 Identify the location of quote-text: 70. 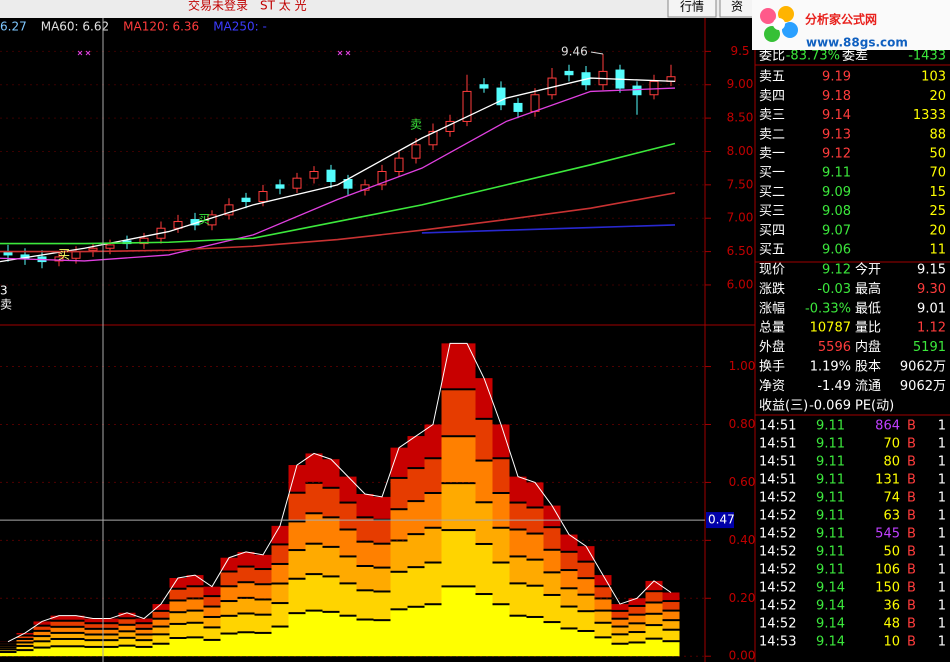
(937, 173).